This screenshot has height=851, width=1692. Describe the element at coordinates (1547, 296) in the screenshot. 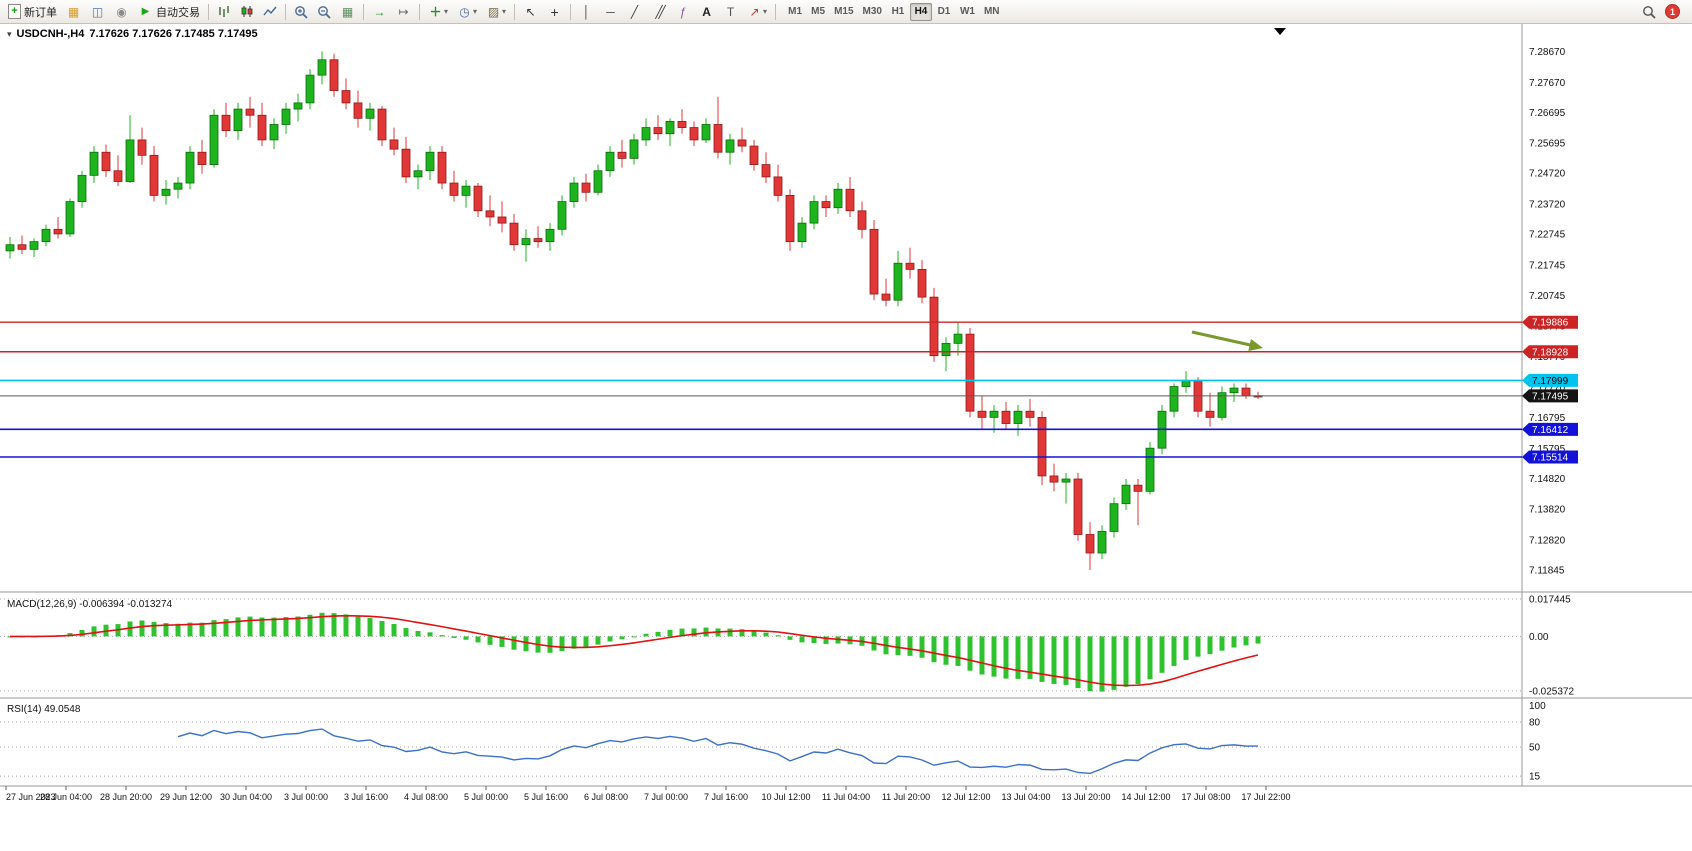

I see `svg-text: 7.20745` at that location.